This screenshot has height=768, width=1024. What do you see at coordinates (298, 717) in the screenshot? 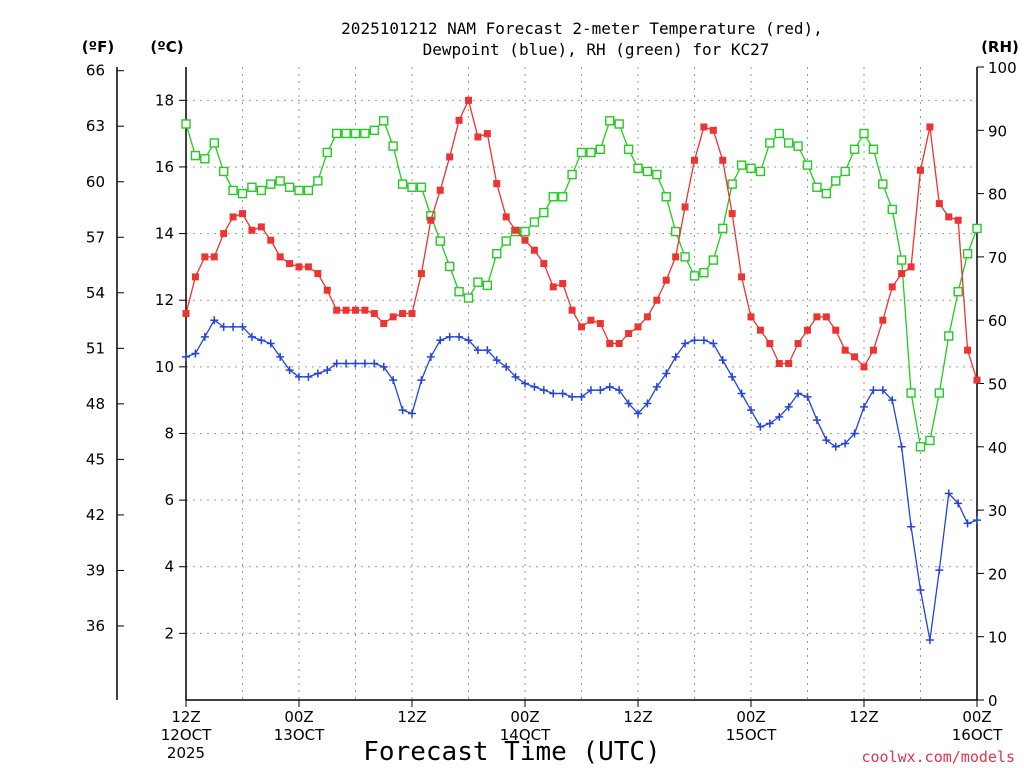
I see `time-tick-hour: 00Z` at bounding box center [298, 717].